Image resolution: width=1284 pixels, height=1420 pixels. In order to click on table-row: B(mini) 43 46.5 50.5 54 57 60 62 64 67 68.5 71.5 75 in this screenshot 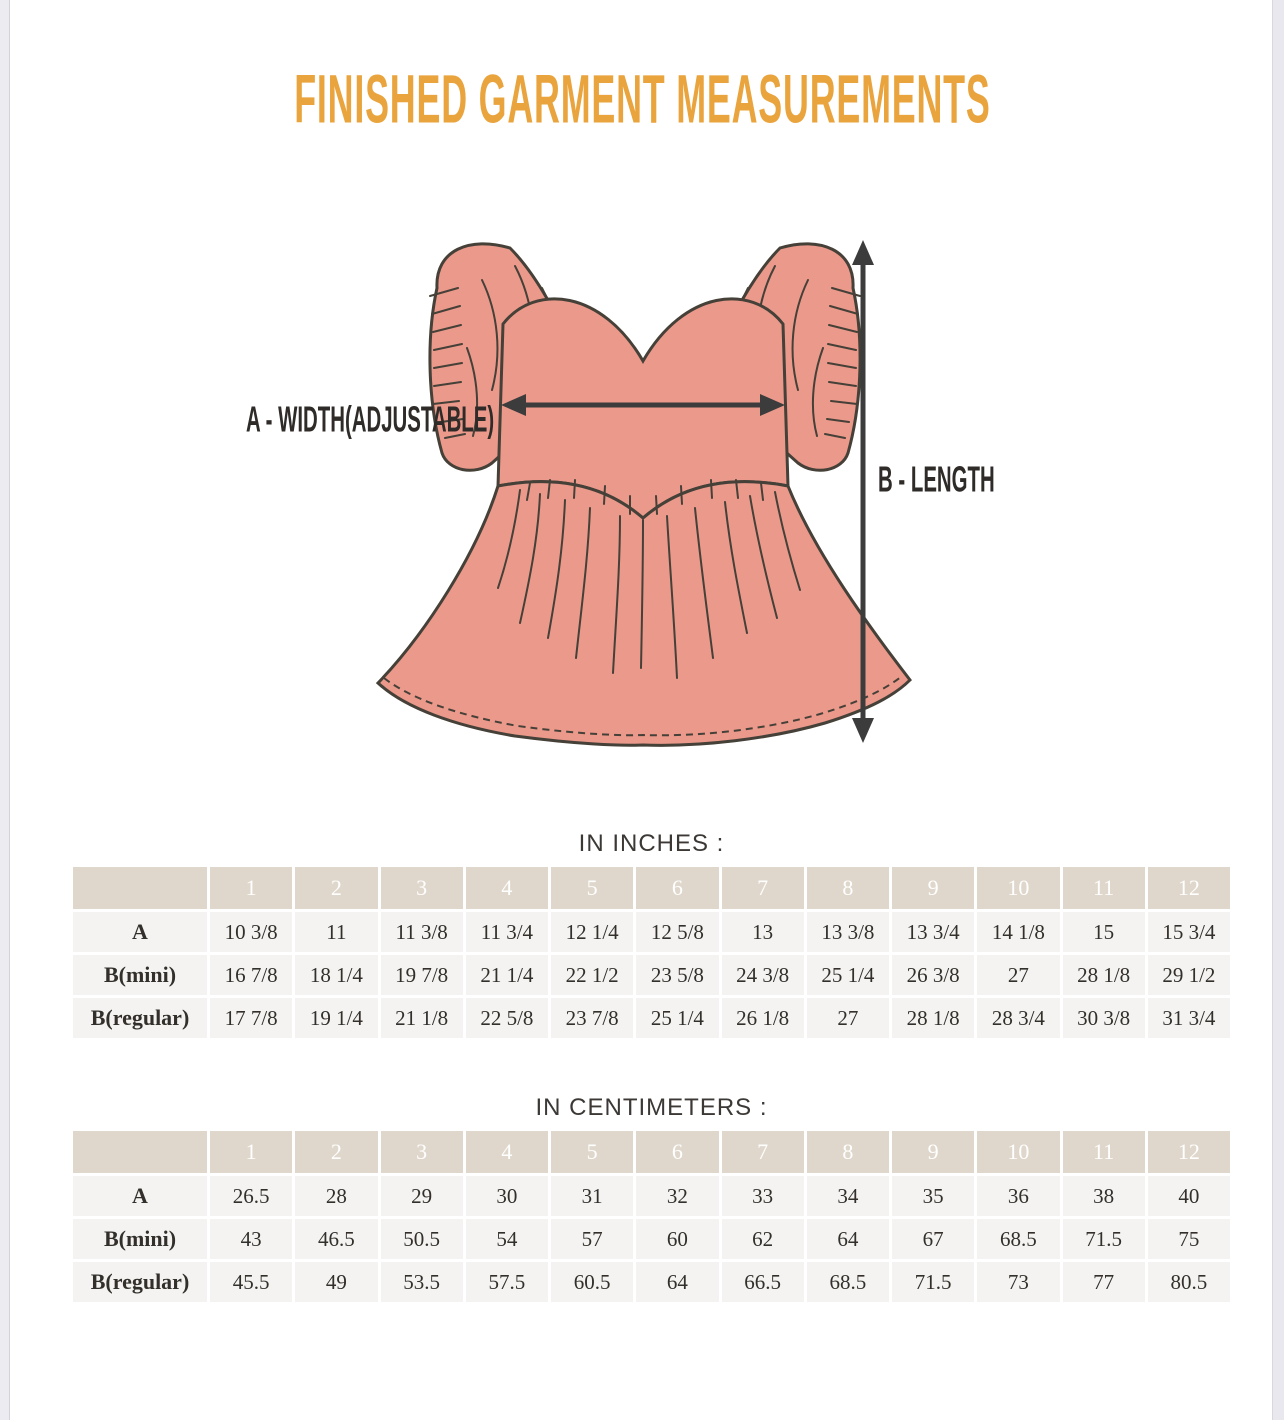, I will do `click(651, 1239)`.